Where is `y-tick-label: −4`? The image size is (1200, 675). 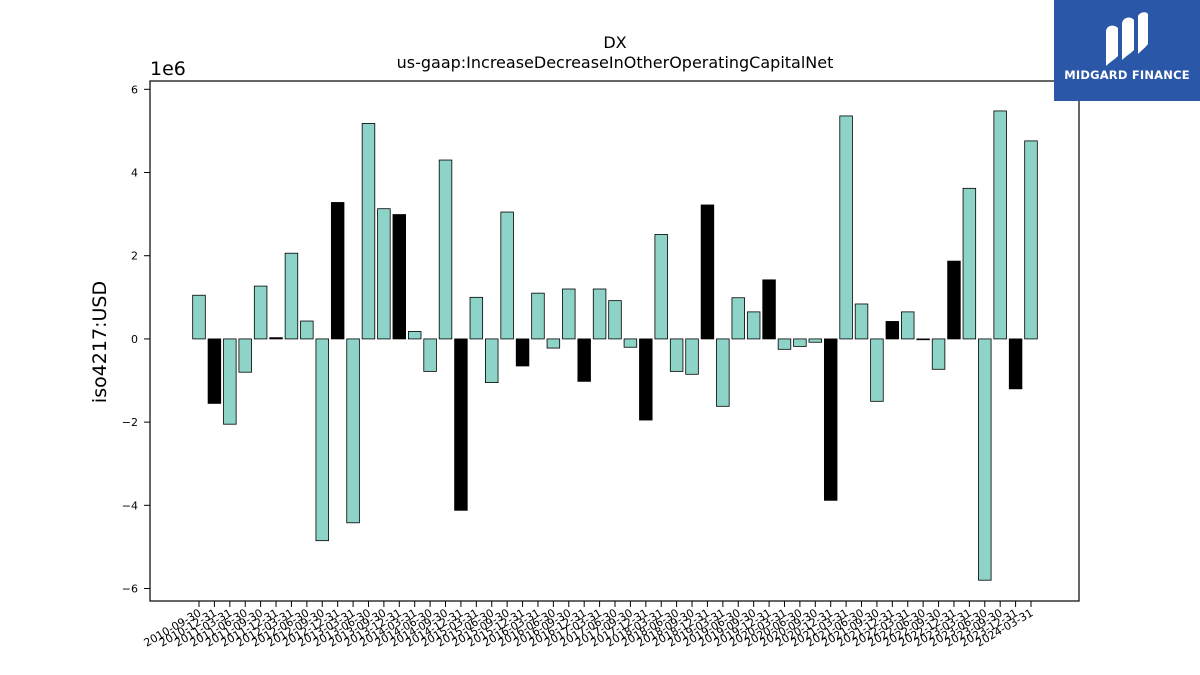
y-tick-label: −4 is located at coordinates (130, 505).